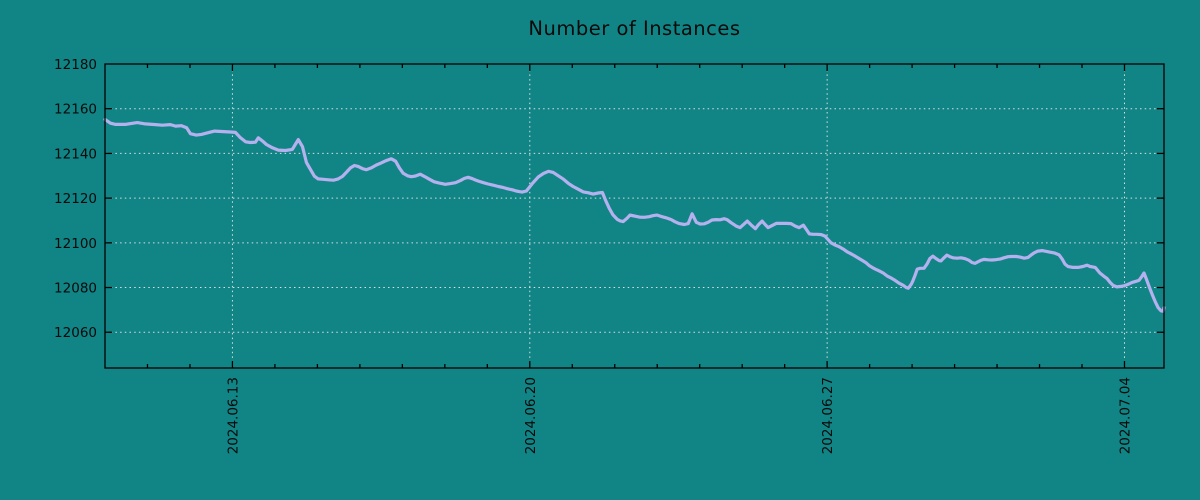  What do you see at coordinates (531, 415) in the screenshot?
I see `x-tick-label: 2024.06.20` at bounding box center [531, 415].